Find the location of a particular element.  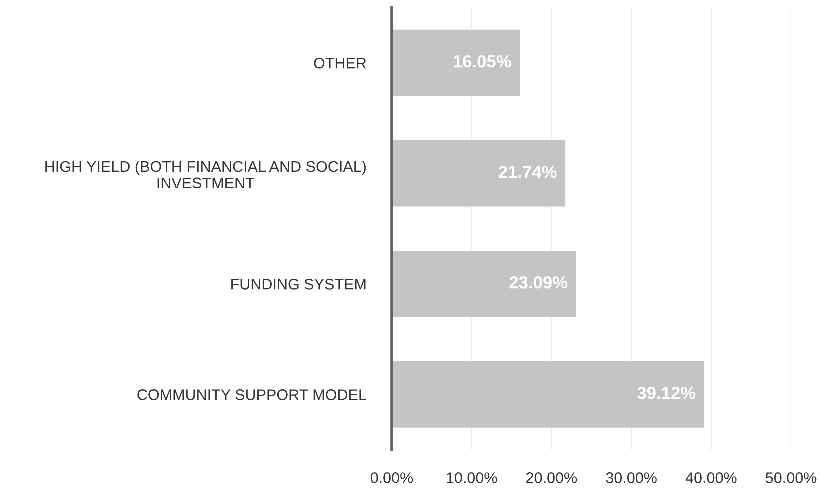

y-tick-label: COMMUNITY SUPPORT MODEL is located at coordinates (252, 395).